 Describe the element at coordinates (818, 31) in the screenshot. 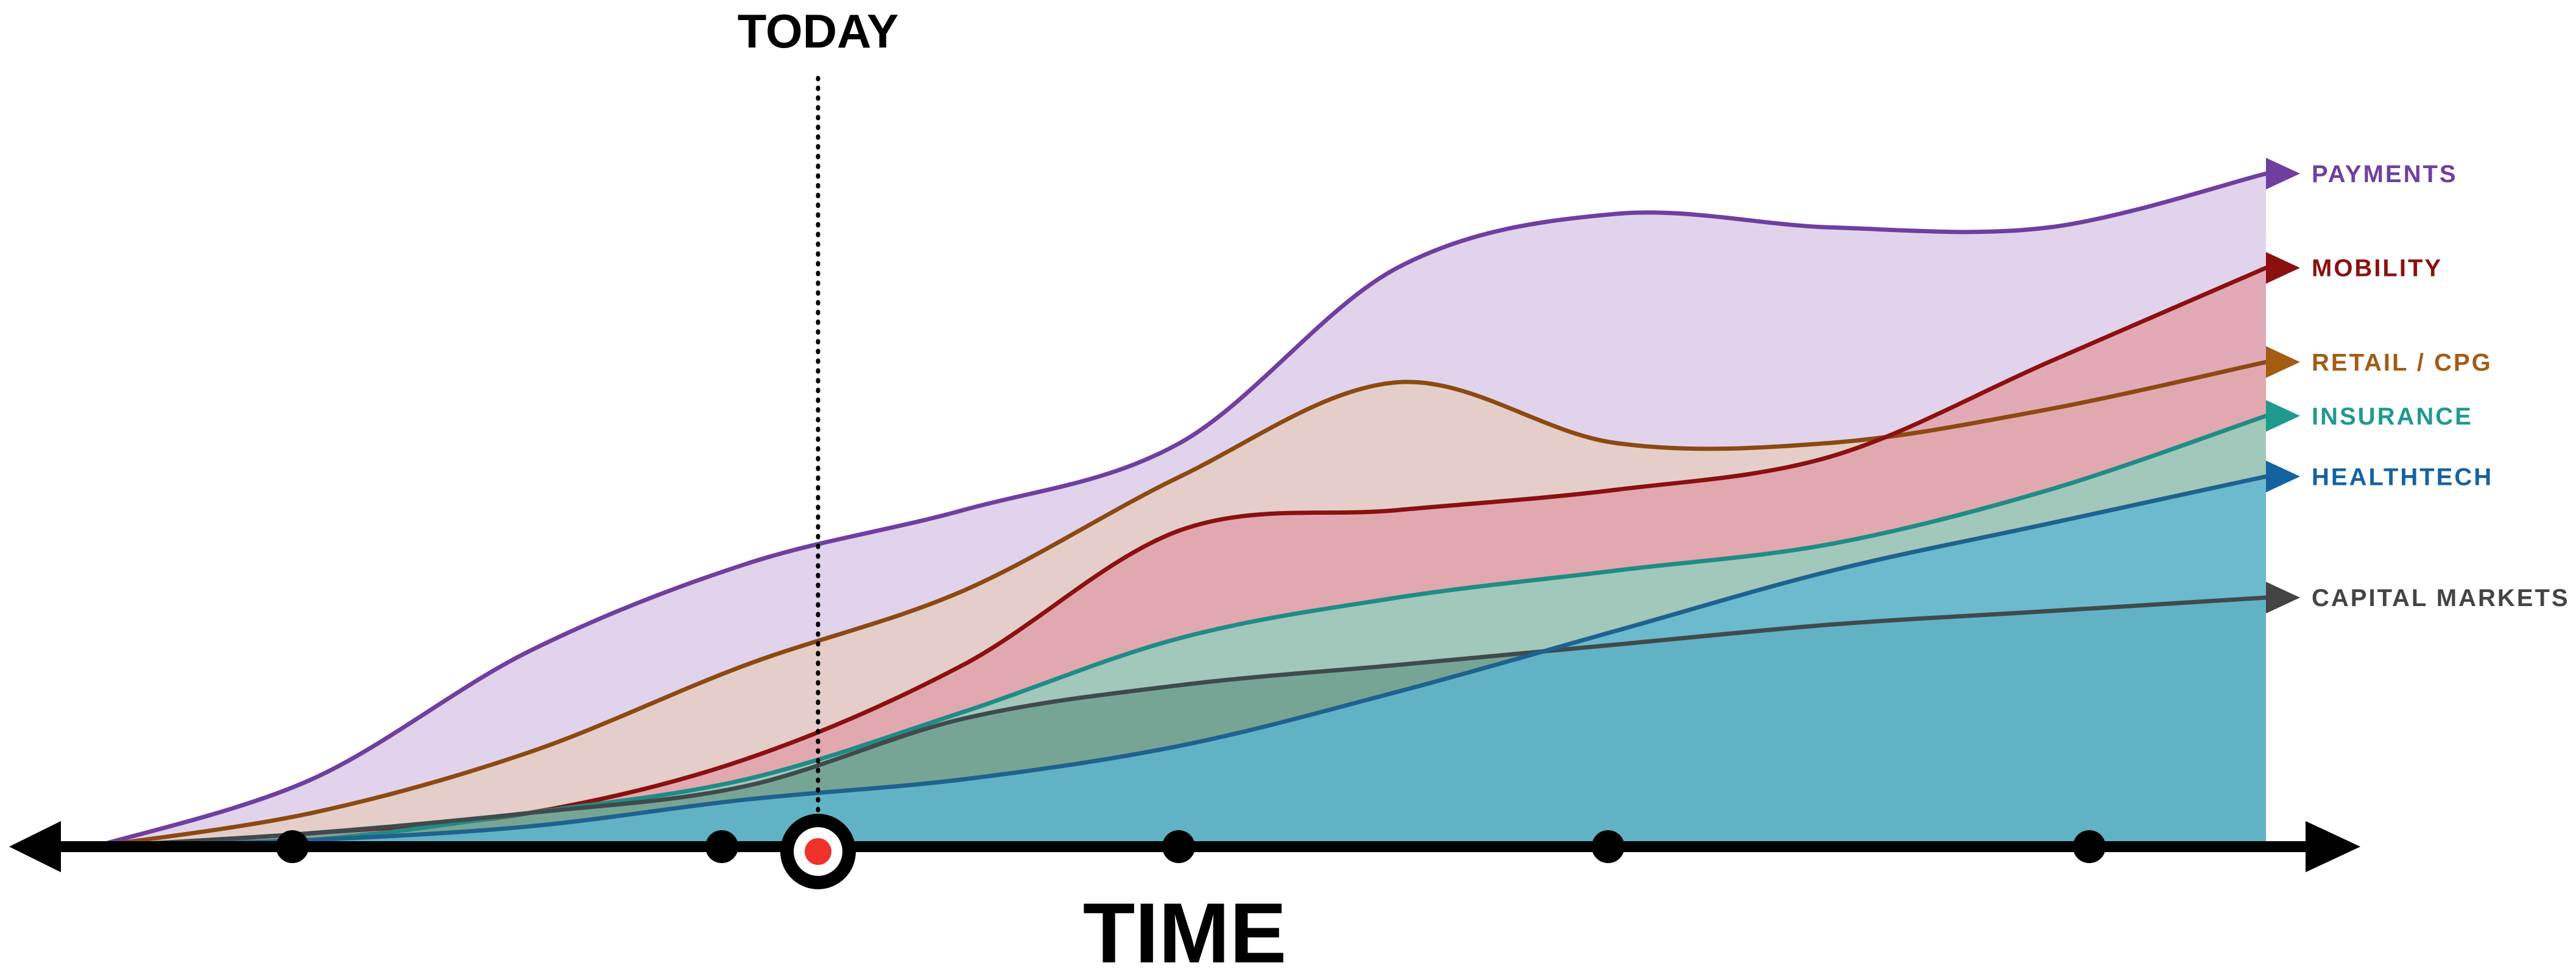

I see `today-label: TODAY` at that location.